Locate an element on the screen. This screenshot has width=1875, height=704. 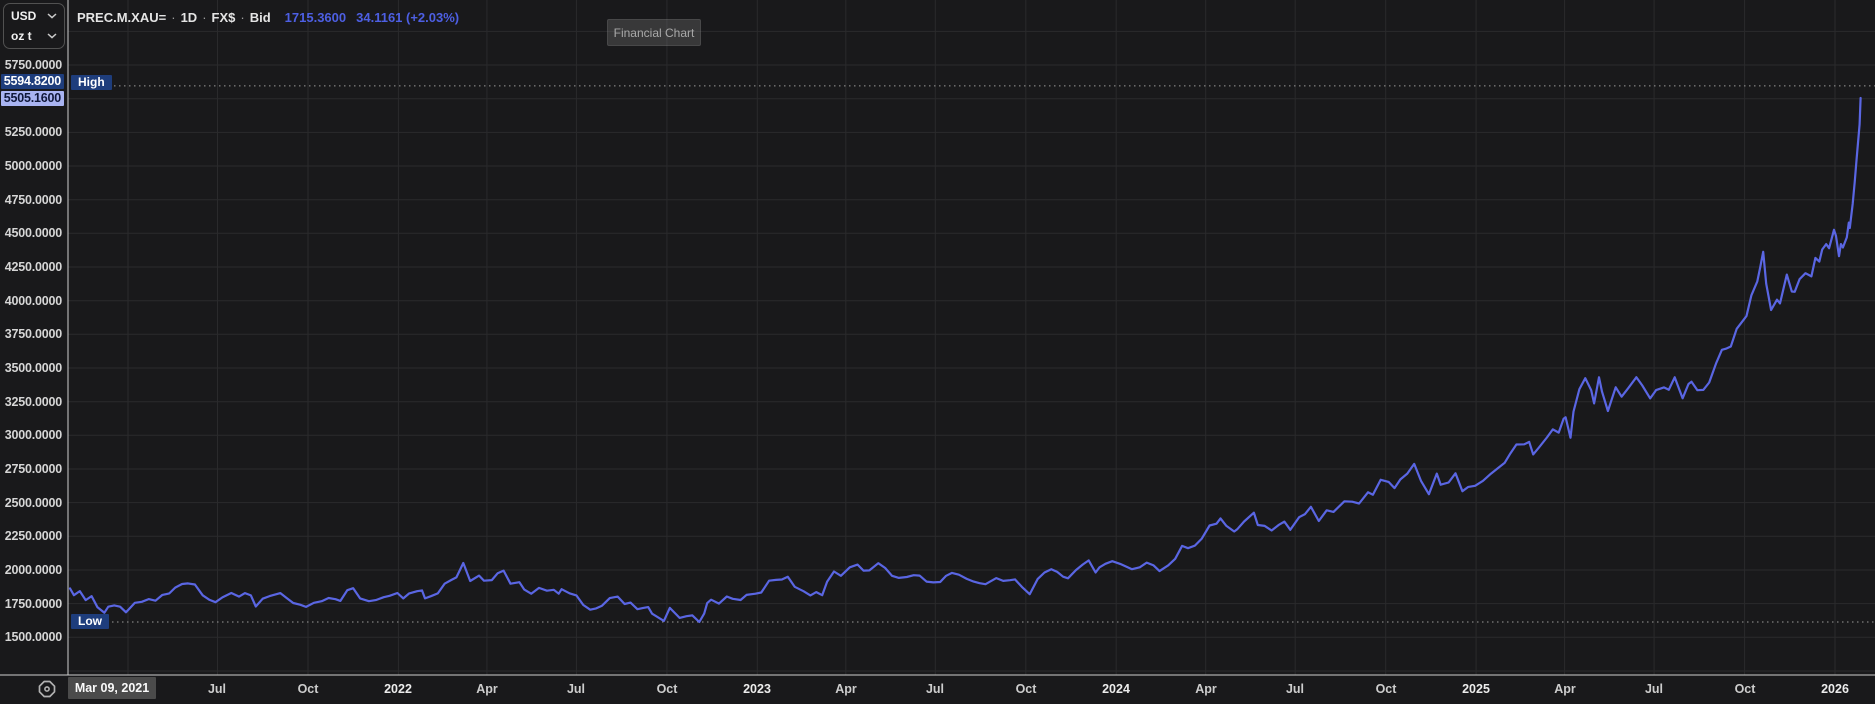
currency-select: USD is located at coordinates (34, 16).